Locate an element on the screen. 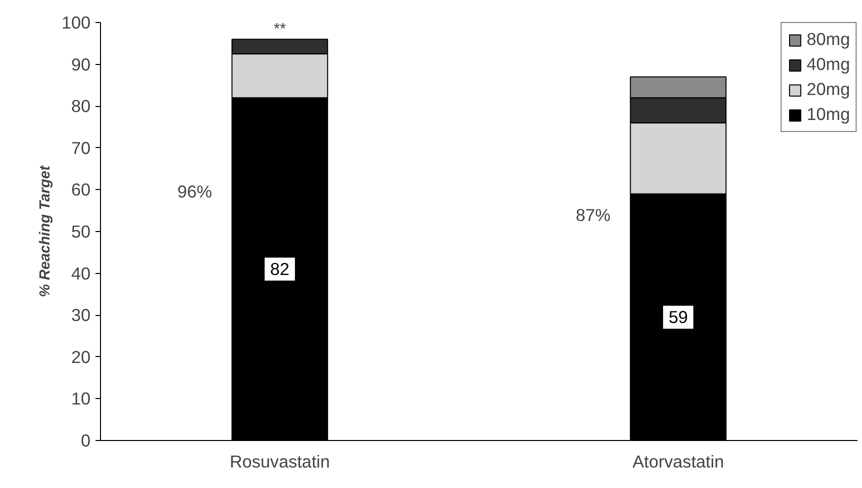 Image resolution: width=862 pixels, height=488 pixels. y-tick-label: 60 is located at coordinates (81, 190).